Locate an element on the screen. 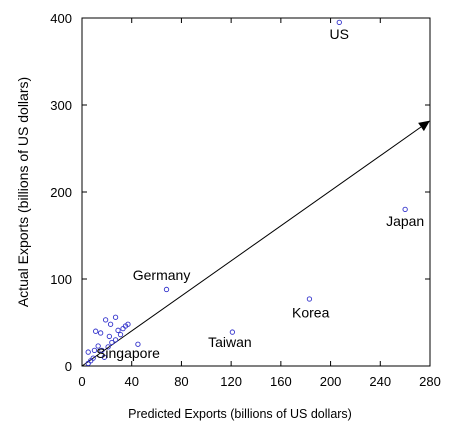  point-annotation: Singapore is located at coordinates (128, 353).